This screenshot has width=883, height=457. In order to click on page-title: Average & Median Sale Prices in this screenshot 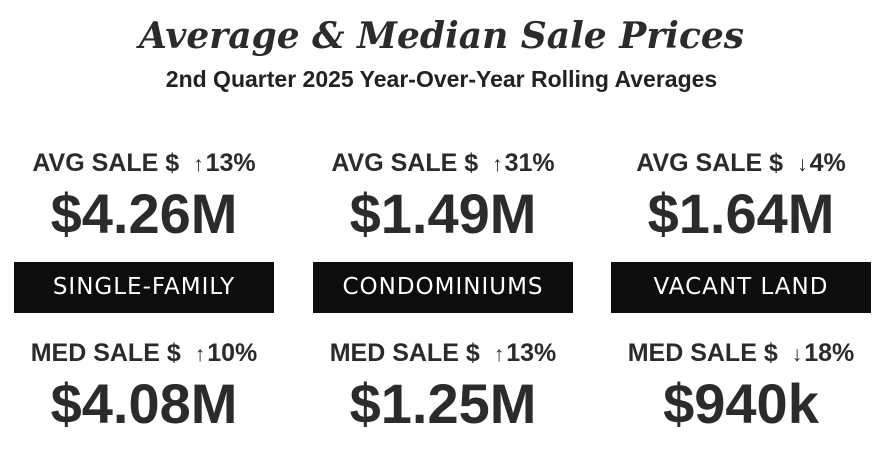, I will do `click(441, 36)`.